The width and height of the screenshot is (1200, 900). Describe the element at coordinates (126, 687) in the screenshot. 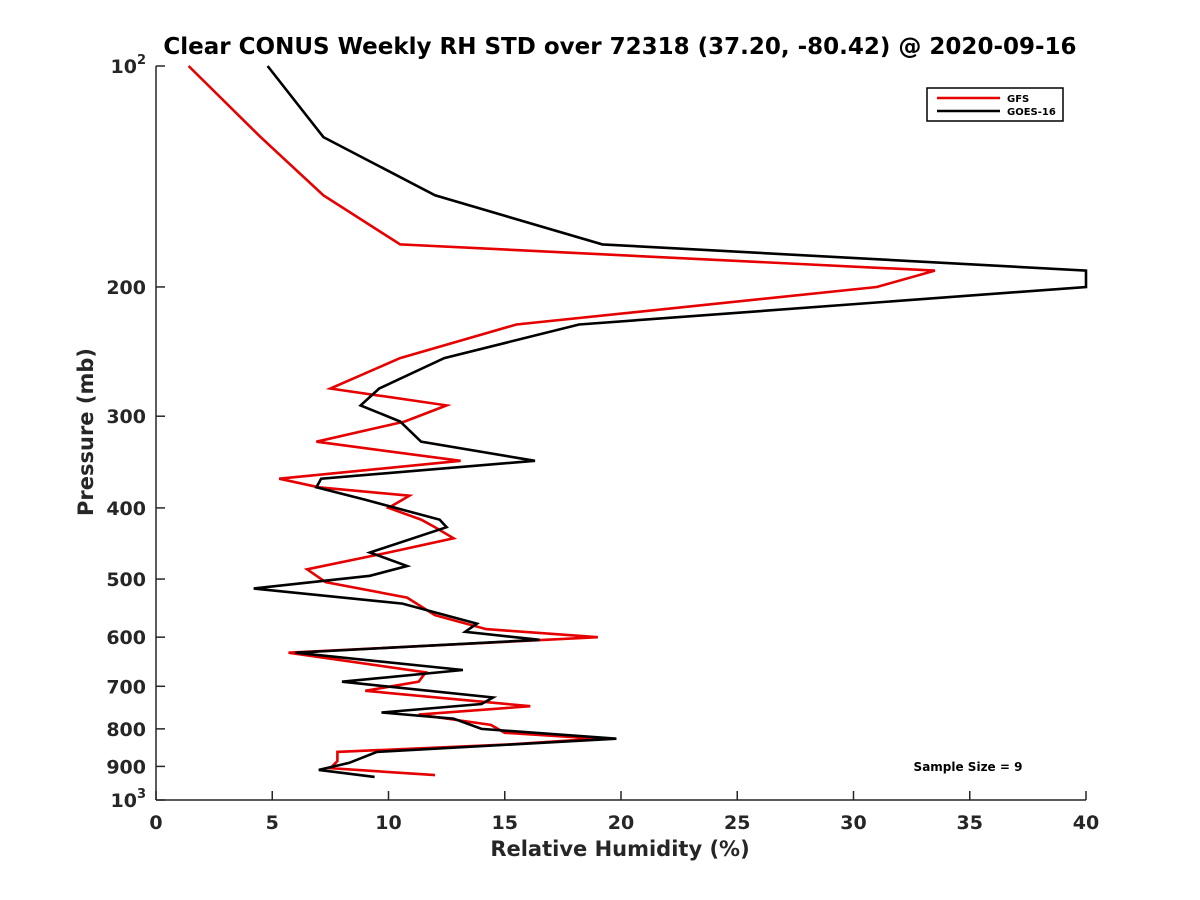

I see `y-tick-label: 700` at that location.